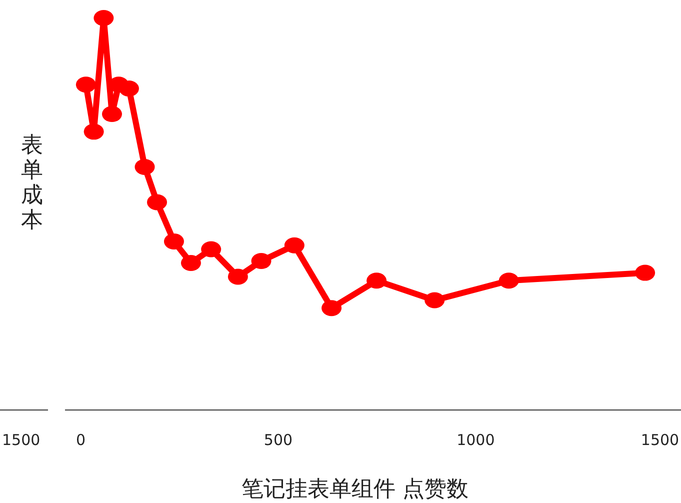 This screenshot has width=681, height=503. I want to click on x-tick-label: 500, so click(278, 440).